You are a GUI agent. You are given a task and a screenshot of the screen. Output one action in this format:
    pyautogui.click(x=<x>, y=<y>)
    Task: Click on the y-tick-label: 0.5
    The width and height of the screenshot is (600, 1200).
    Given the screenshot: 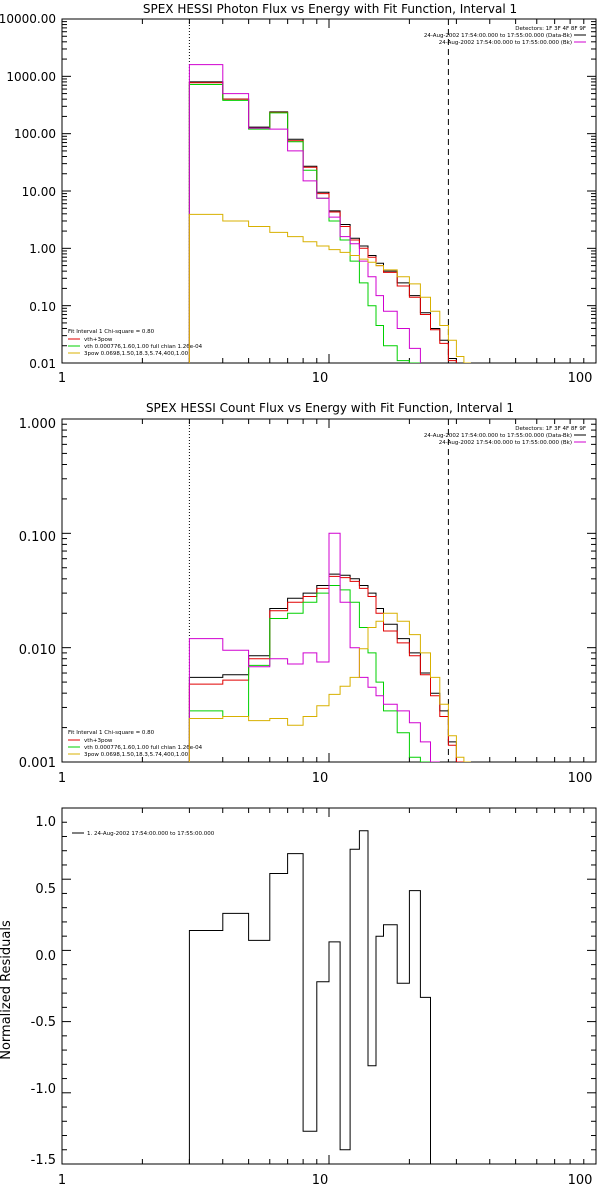 What is the action you would take?
    pyautogui.click(x=45, y=889)
    